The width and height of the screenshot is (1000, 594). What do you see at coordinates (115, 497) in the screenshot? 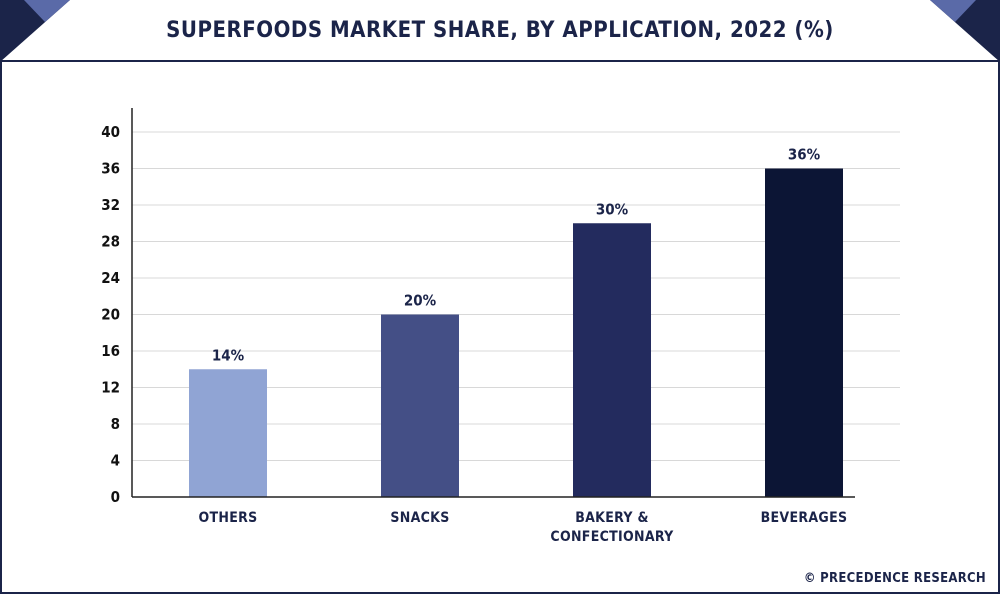
I see `y-tick-label: 0` at bounding box center [115, 497].